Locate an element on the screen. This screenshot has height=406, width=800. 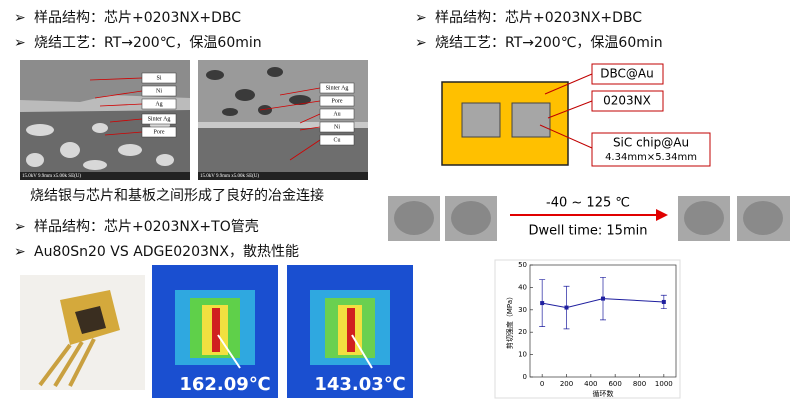
chart: 0 10 20 30 40 50 0 200 400 600 800 1000 循环数 剪切强度（MPa） is located at coordinates (591, 329).